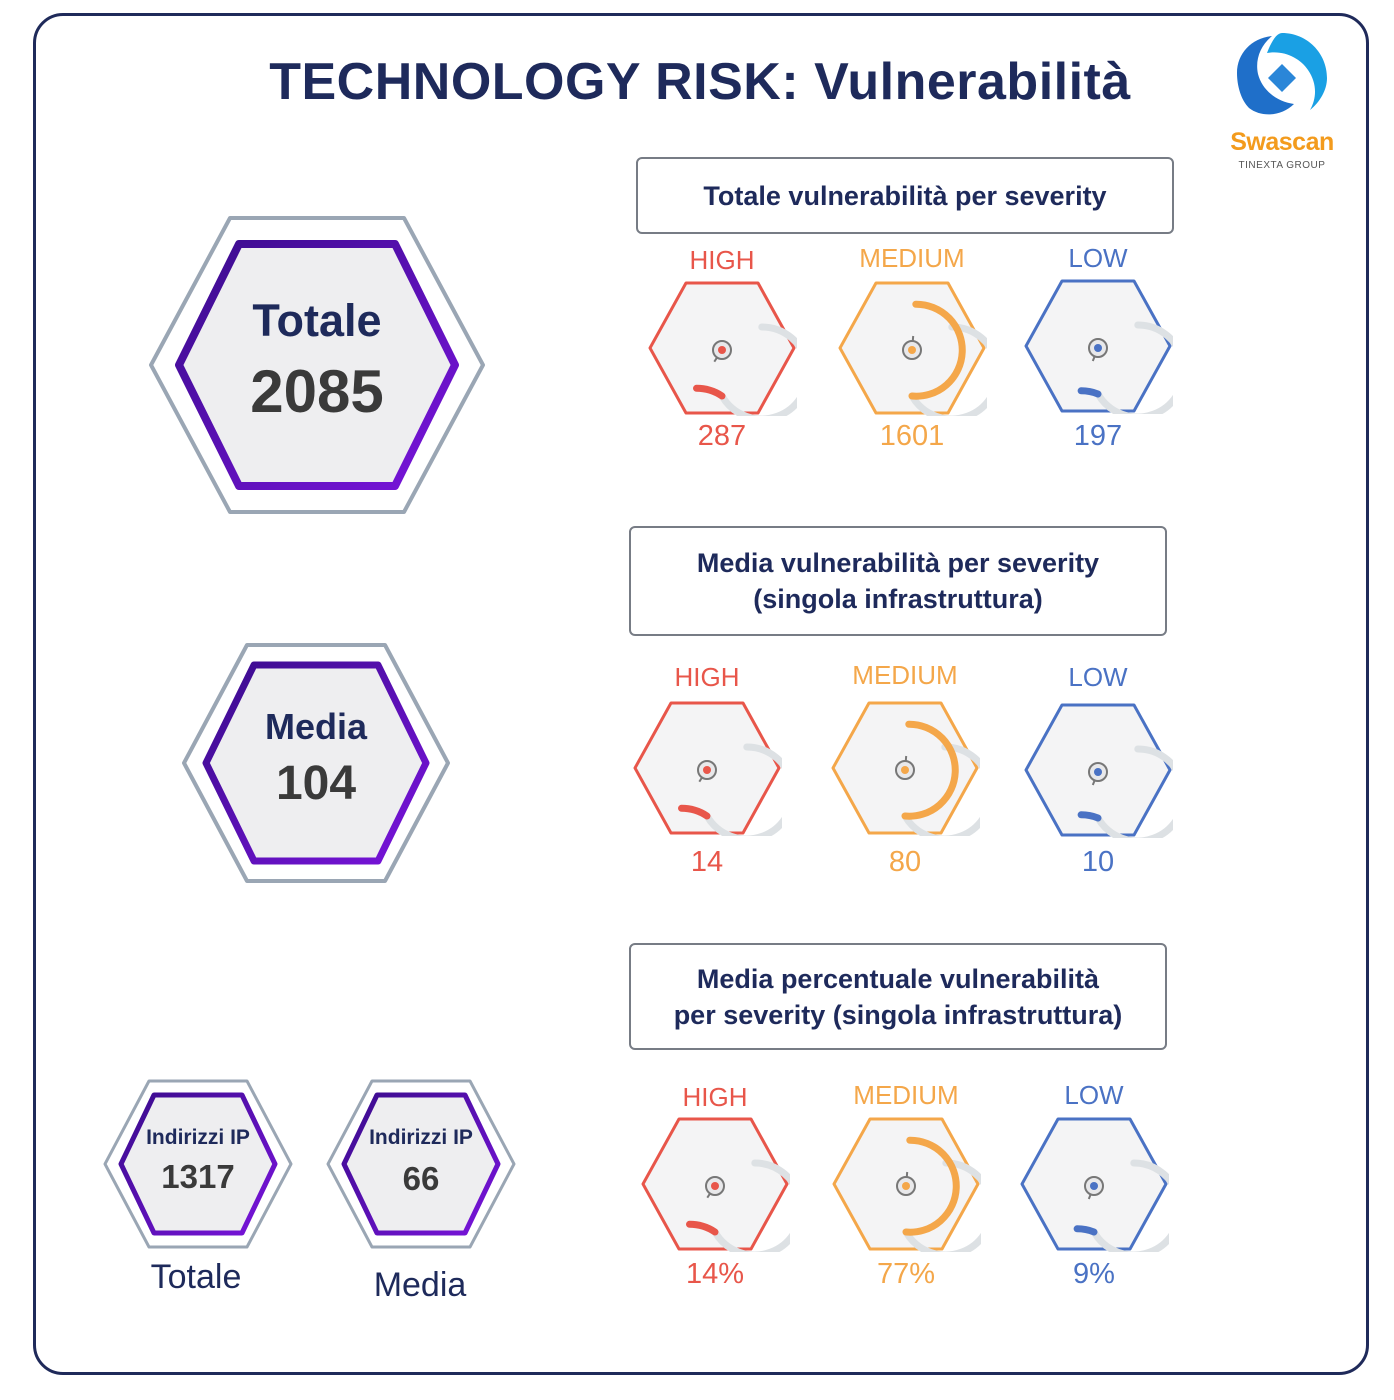 This screenshot has height=1400, width=1394. What do you see at coordinates (421, 1137) in the screenshot?
I see `ip-media-label: Indirizzi IP` at bounding box center [421, 1137].